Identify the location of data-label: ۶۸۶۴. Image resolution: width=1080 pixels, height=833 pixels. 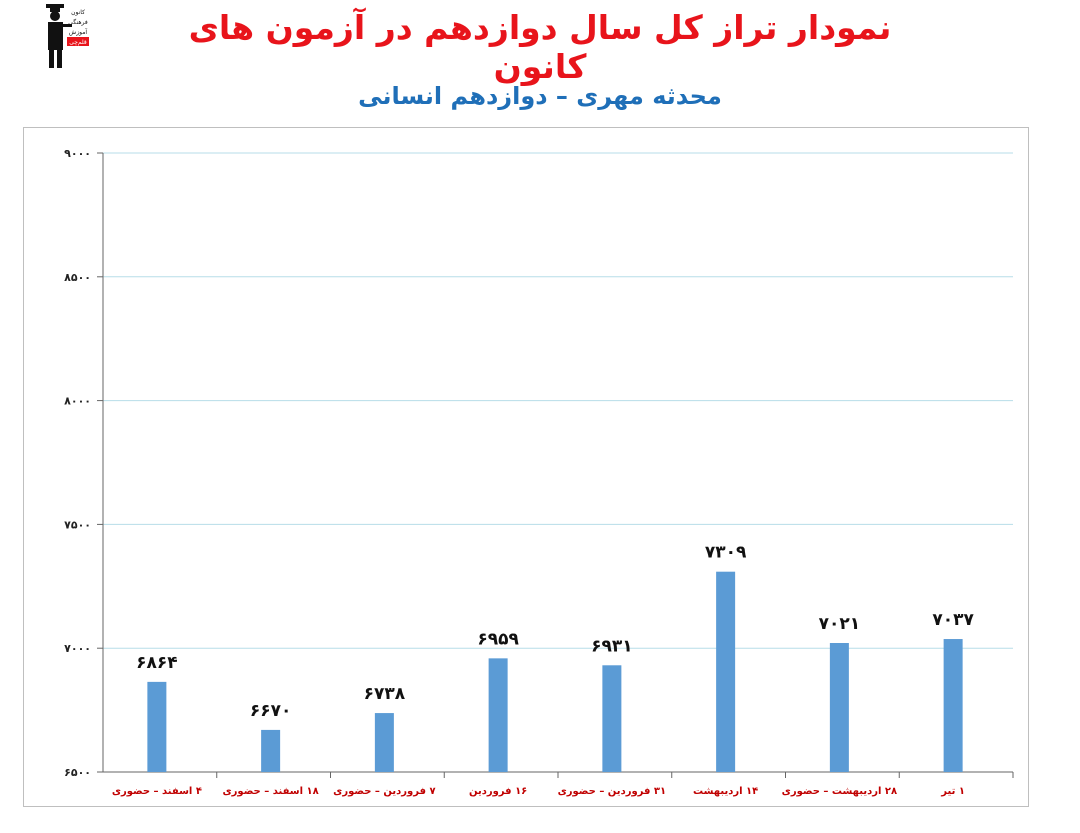
(157, 663).